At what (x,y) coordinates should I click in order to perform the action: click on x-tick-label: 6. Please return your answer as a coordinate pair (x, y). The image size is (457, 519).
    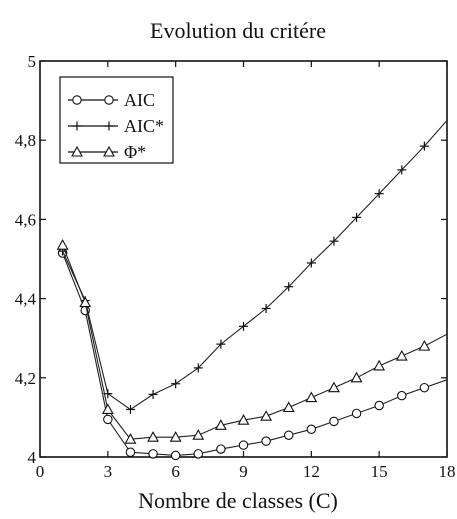
    Looking at the image, I should click on (175, 471).